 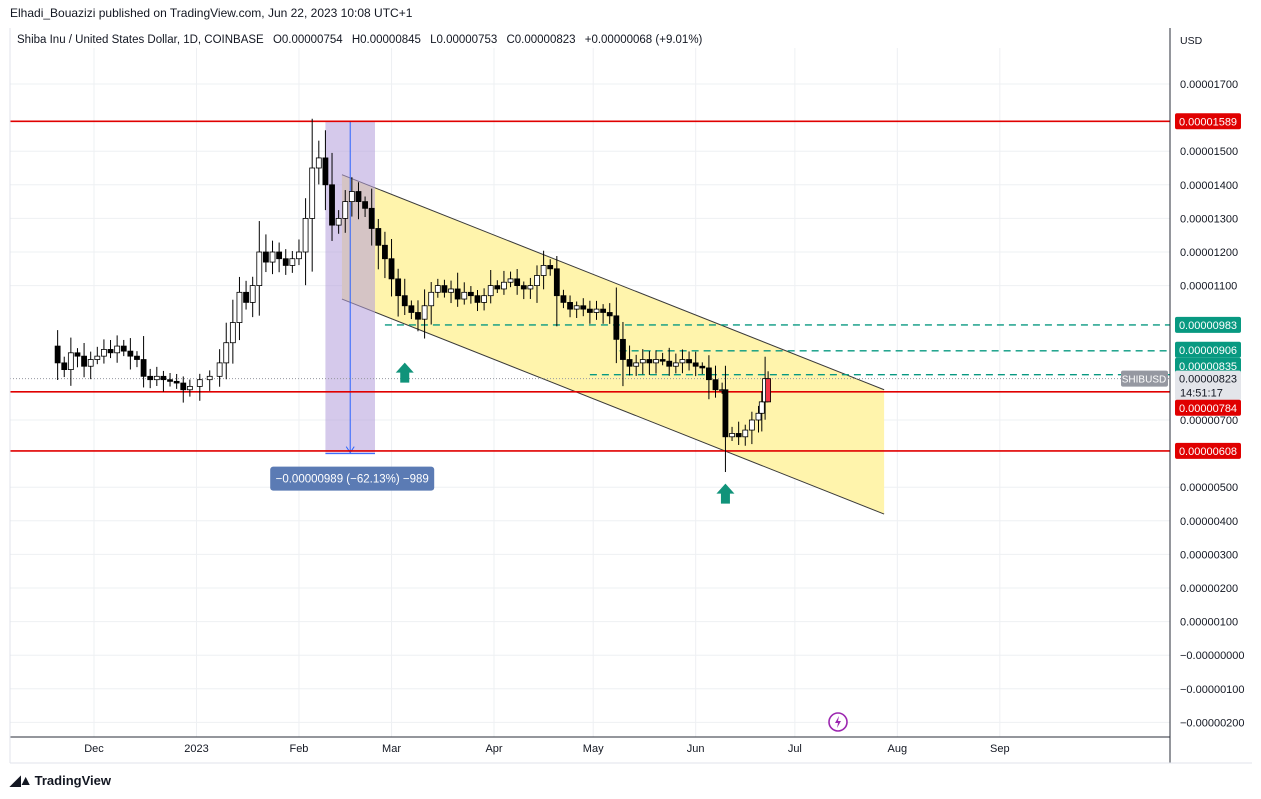 What do you see at coordinates (298, 749) in the screenshot?
I see `x-tick-label: Feb` at bounding box center [298, 749].